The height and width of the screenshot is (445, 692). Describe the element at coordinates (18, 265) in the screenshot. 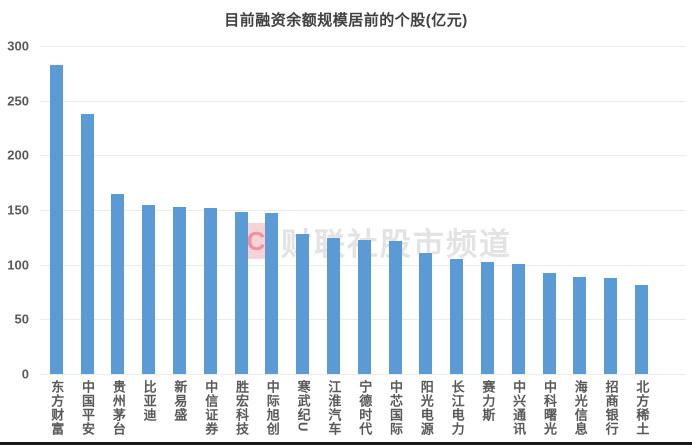

I see `y-tick-label-100: 100` at that location.